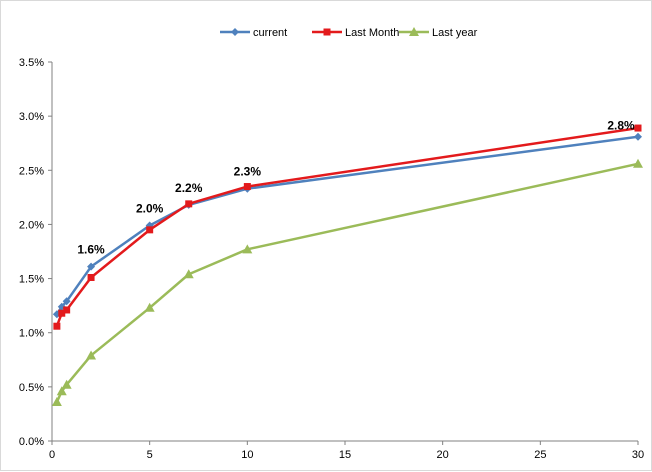 This screenshot has height=472, width=652. Describe the element at coordinates (248, 172) in the screenshot. I see `data-label: 2.3%` at that location.